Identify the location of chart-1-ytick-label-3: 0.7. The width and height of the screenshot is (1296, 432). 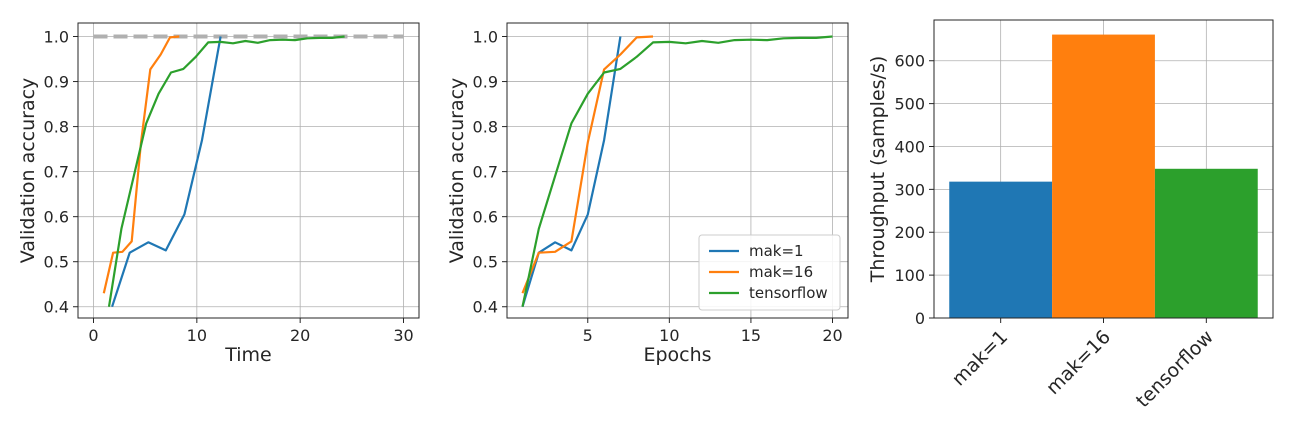
(56, 172).